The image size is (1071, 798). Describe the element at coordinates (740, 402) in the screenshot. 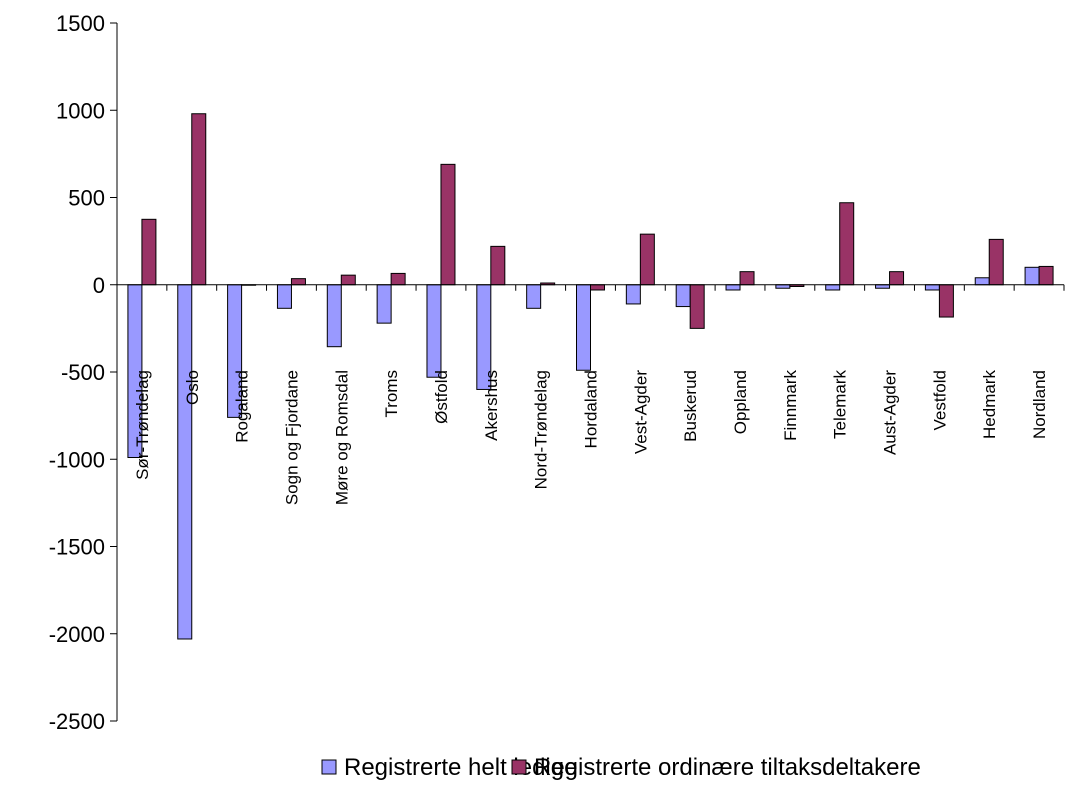

I see `category-label: Oppland` at that location.